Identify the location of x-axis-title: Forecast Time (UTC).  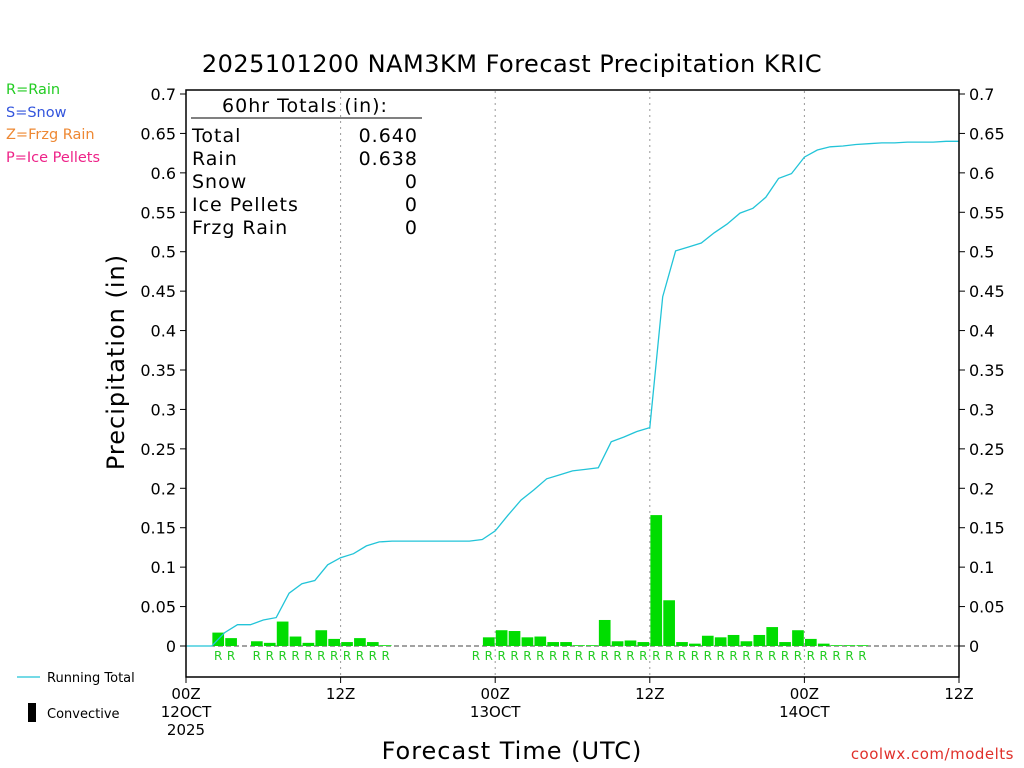
(512, 751).